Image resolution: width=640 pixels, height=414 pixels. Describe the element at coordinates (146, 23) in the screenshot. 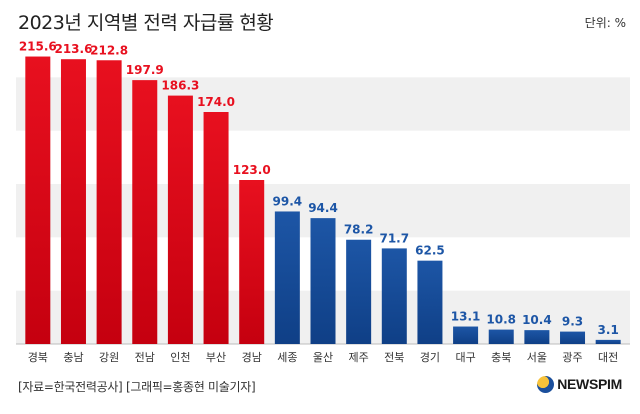

I see `chart-title: 2023년 지역별 전력 자급률 현황` at that location.